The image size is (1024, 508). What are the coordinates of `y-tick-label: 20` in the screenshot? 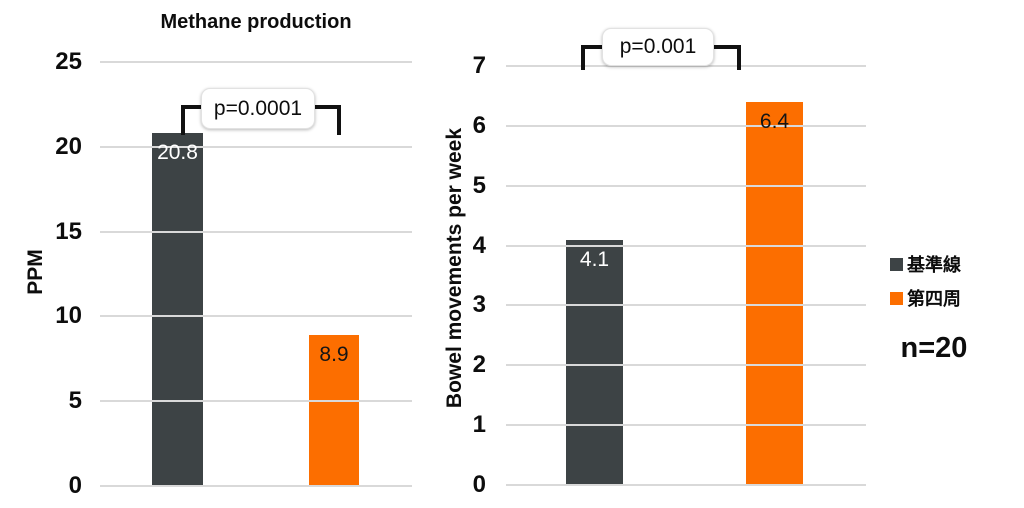 It's located at (68, 146).